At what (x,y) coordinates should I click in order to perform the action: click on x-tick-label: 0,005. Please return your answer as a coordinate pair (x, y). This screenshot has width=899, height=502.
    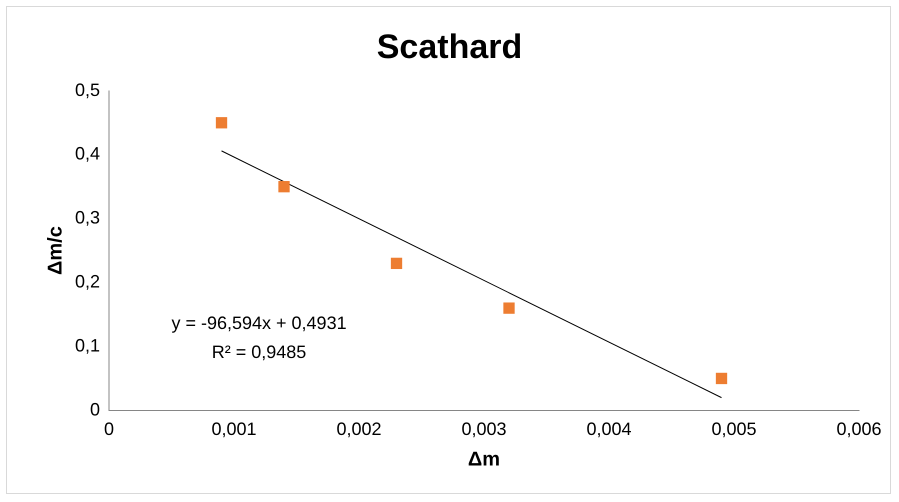
    Looking at the image, I should click on (734, 429).